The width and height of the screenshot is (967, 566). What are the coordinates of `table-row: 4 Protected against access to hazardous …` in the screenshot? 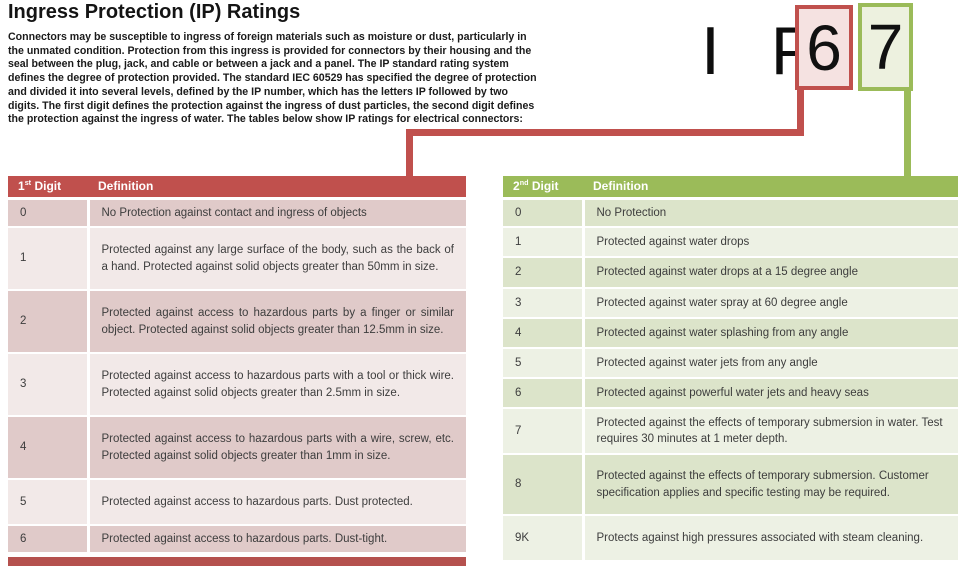 It's located at (237, 448).